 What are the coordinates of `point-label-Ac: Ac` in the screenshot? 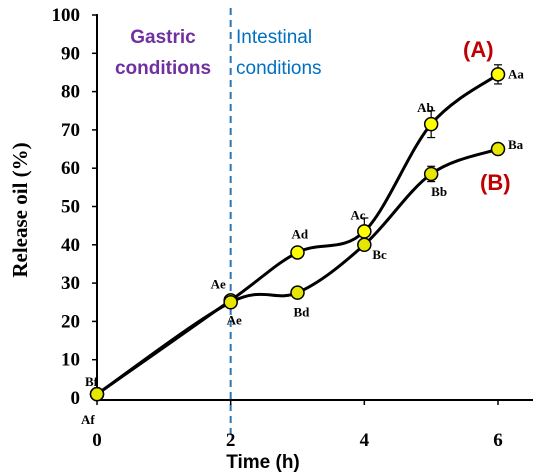 It's located at (357, 214).